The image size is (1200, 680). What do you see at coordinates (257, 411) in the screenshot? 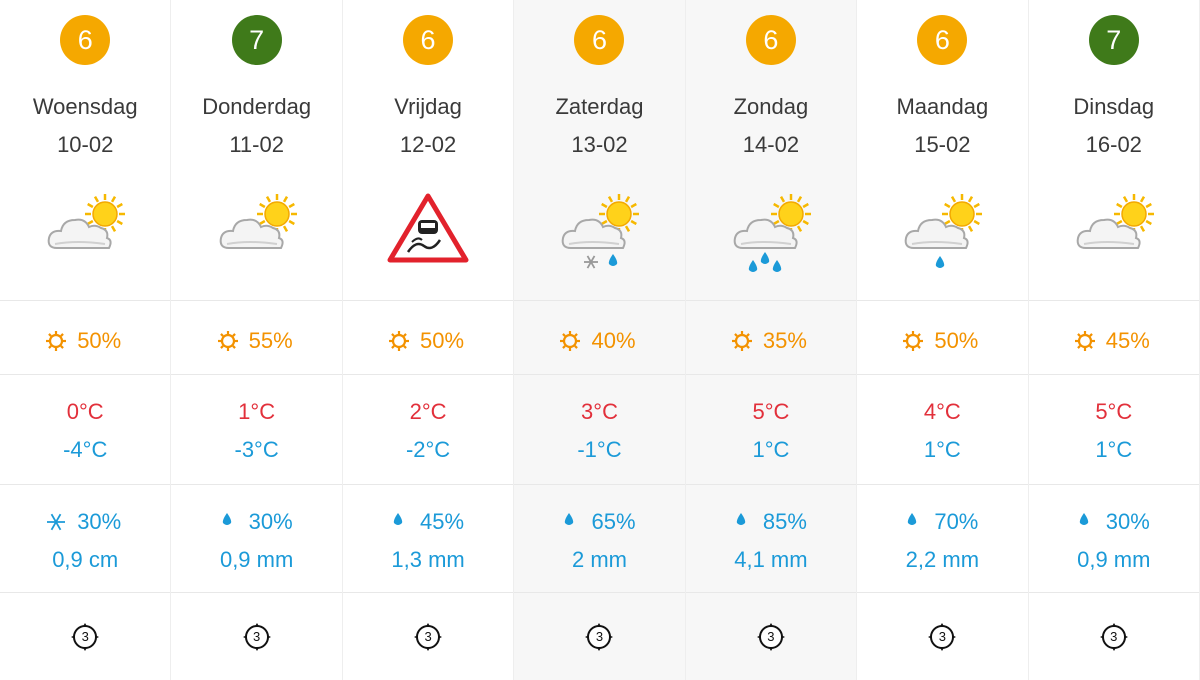
I see `max-temp: 1°C` at bounding box center [257, 411].